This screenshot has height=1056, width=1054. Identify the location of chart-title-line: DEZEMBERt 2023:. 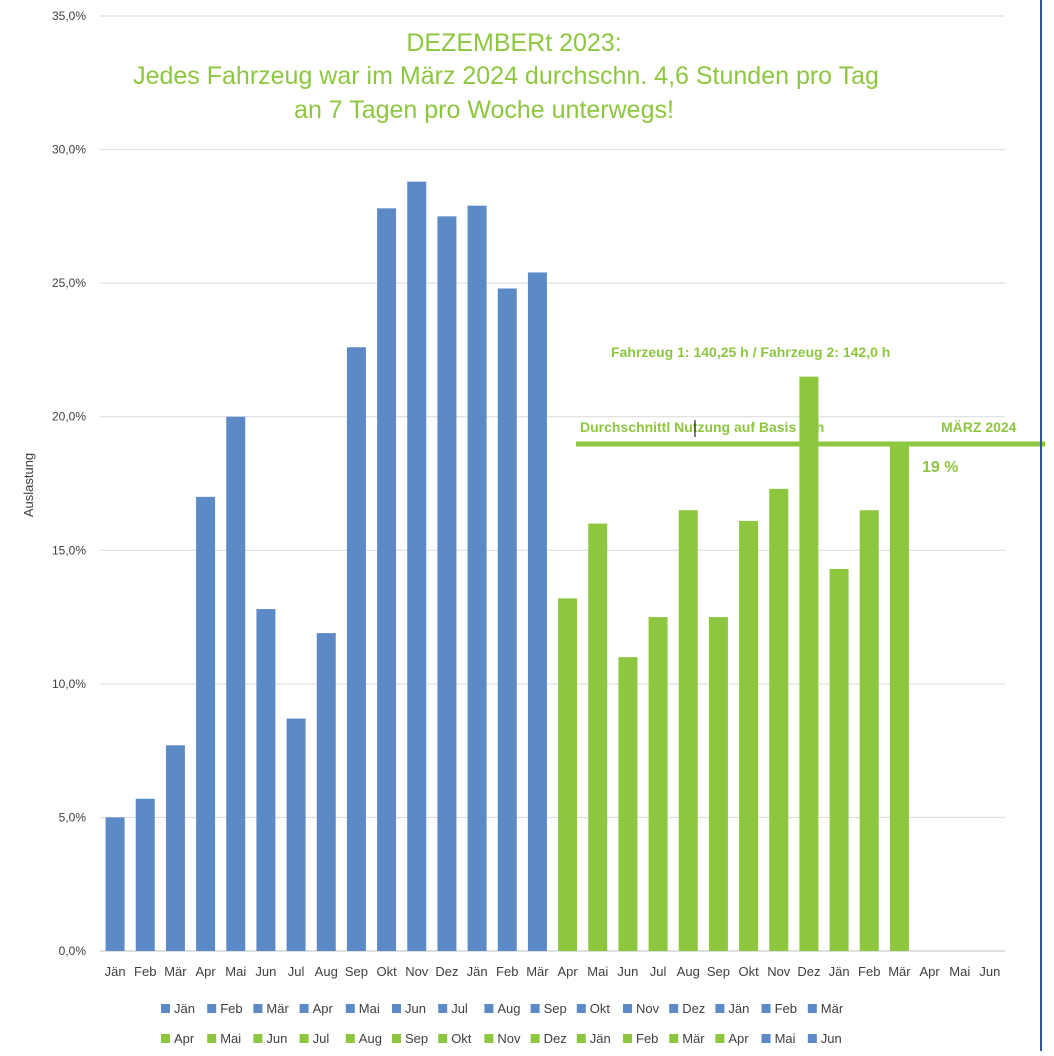
(513, 43).